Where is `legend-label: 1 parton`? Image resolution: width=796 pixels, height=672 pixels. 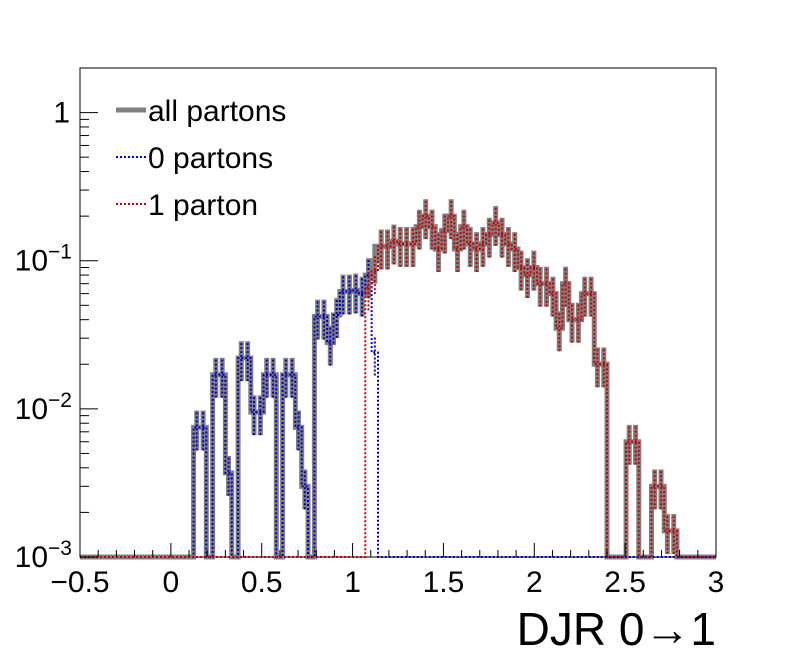
legend-label: 1 parton is located at coordinates (203, 205).